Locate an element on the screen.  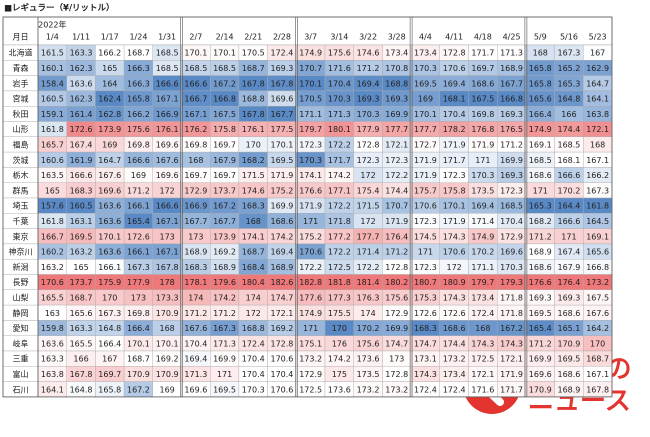
cell-value: 166.7 is located at coordinates (195, 99).